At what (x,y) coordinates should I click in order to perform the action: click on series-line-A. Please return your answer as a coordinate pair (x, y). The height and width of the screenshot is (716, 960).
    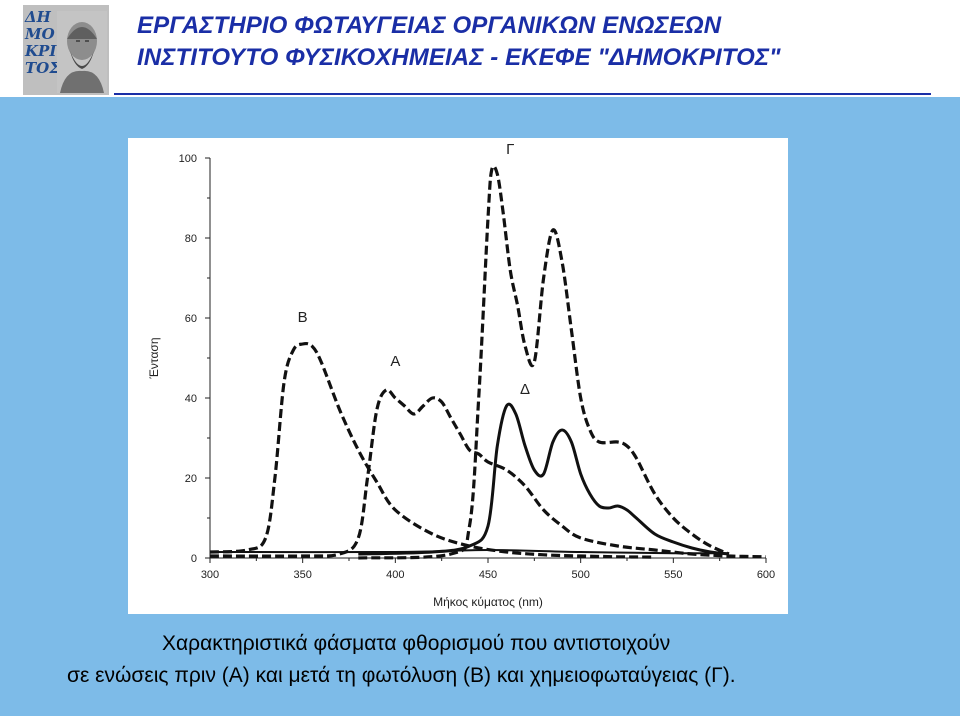
    Looking at the image, I should click on (488, 473).